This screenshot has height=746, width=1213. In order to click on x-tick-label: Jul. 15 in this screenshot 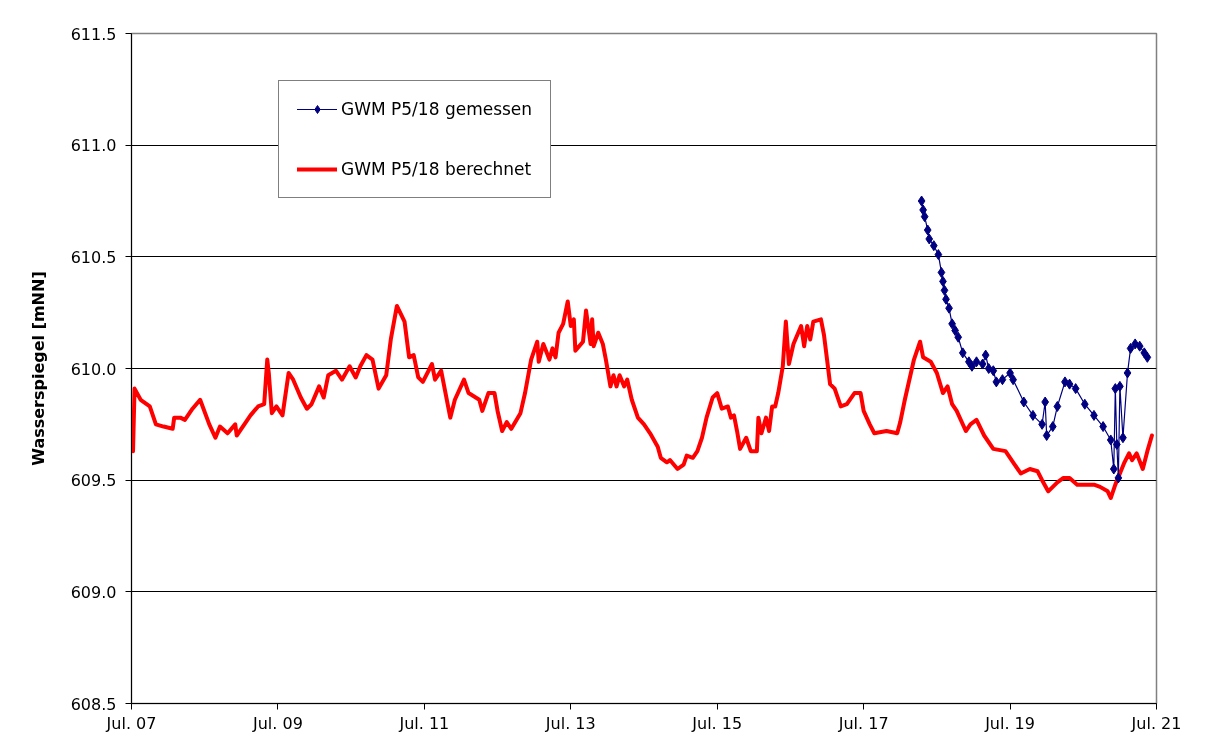, I will do `click(717, 723)`.